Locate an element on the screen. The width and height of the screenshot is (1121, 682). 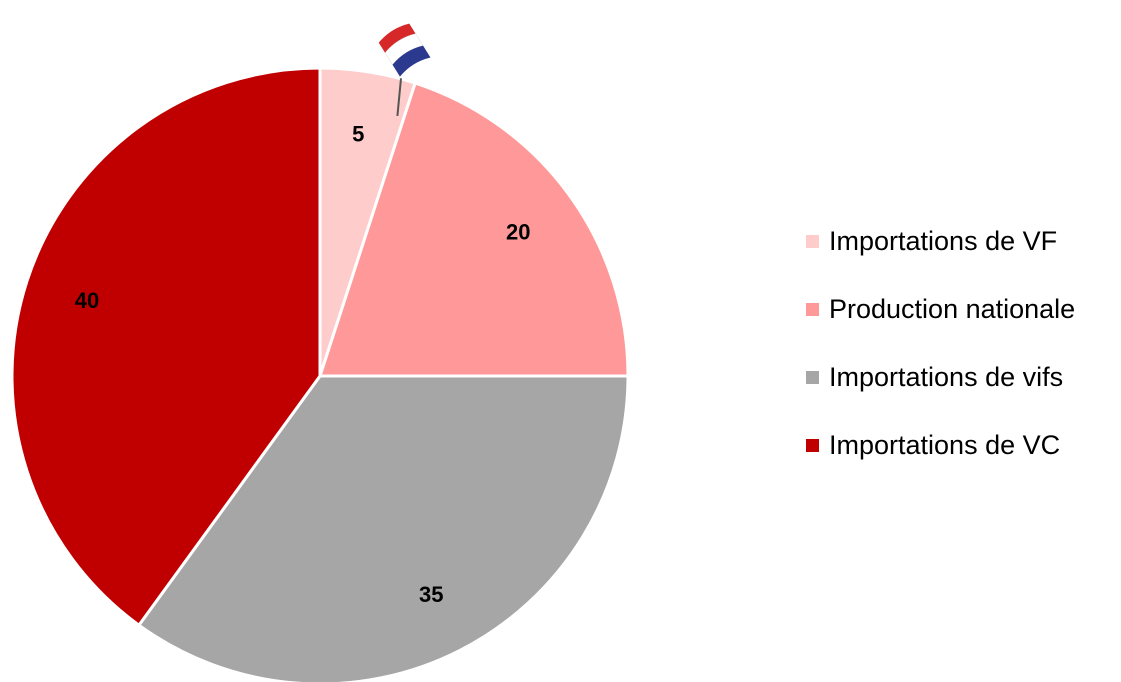
legend-item-importations-vc: Importations de VC is located at coordinates (940, 445).